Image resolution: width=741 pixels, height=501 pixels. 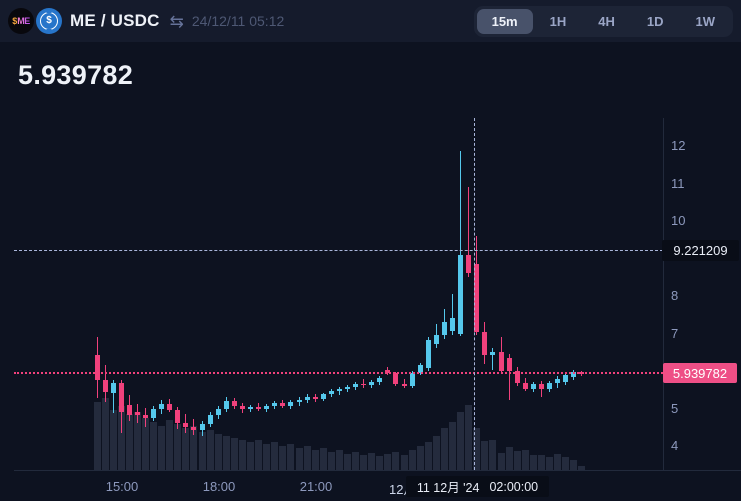 What do you see at coordinates (176, 21) in the screenshot?
I see `swap-pair-icon: ⇆` at bounding box center [176, 21].